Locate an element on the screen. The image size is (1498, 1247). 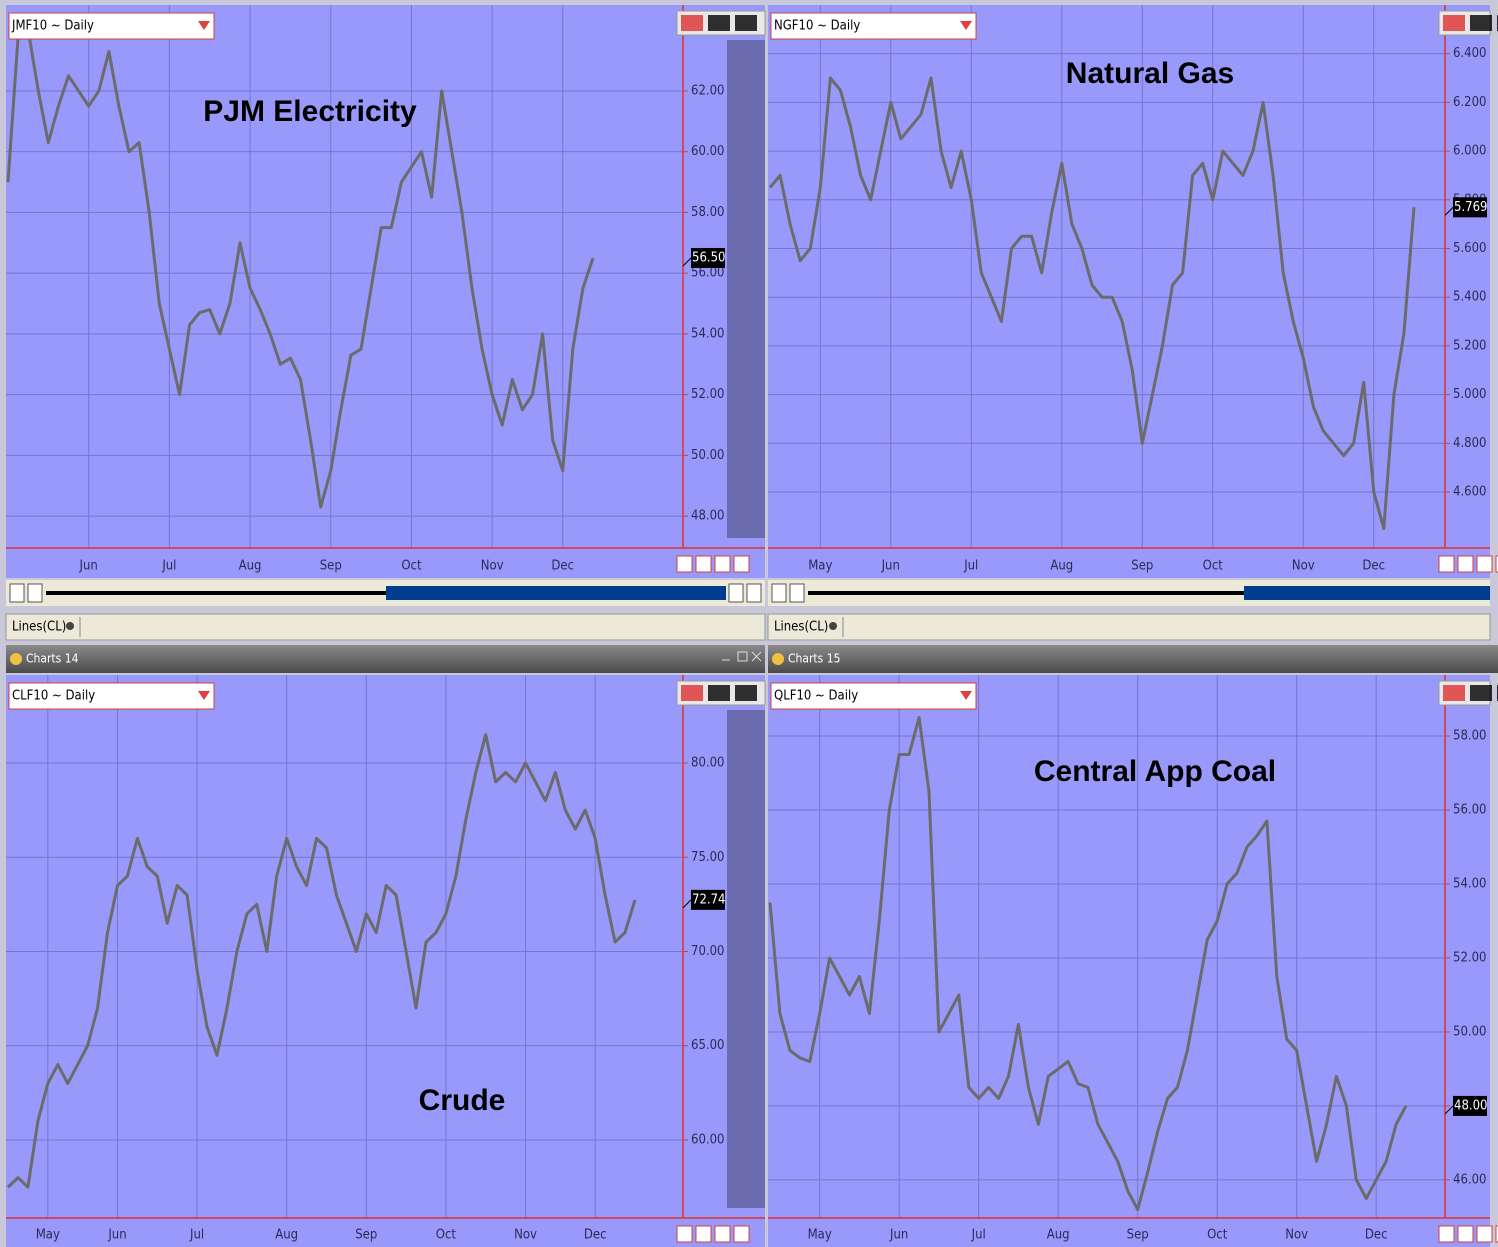
chart-title: Crude is located at coordinates (462, 1100).